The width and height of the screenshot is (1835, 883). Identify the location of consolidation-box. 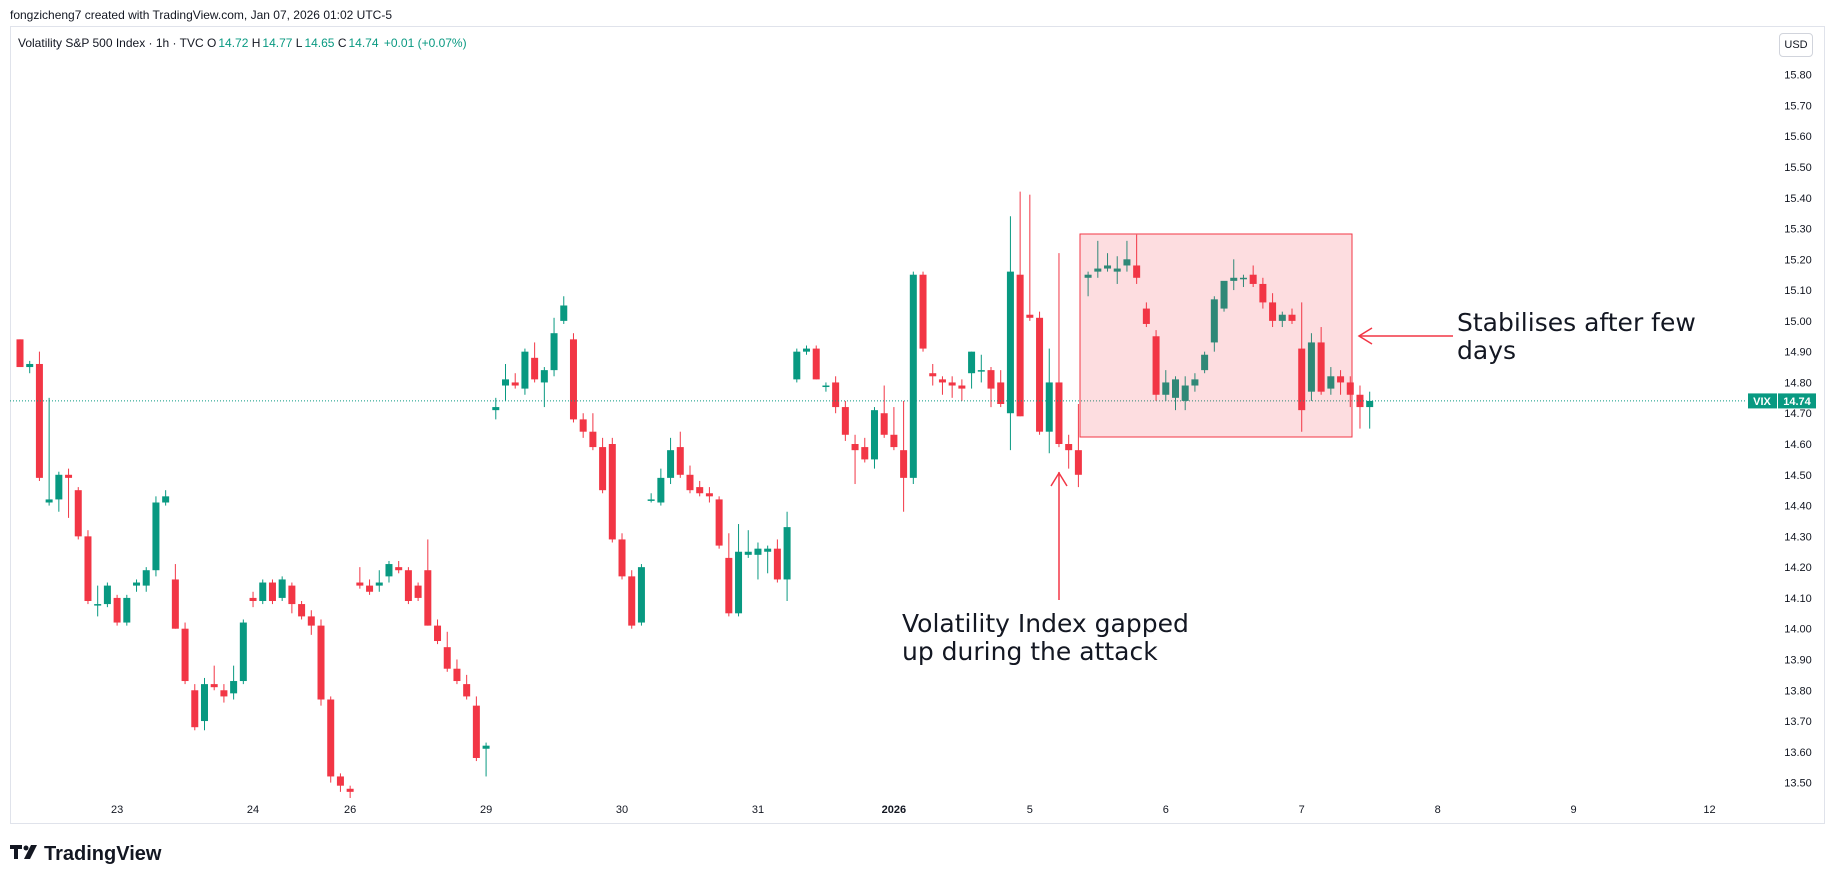
(1216, 335).